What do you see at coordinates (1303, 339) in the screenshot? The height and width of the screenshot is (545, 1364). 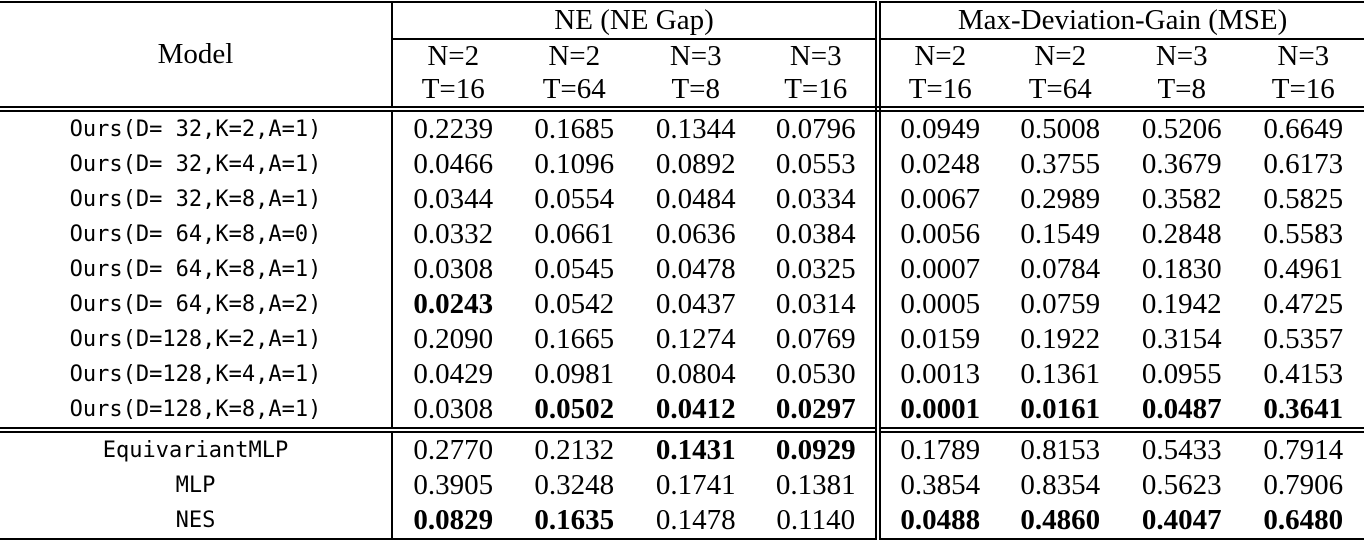 I see `value-cell: 0.5357` at bounding box center [1303, 339].